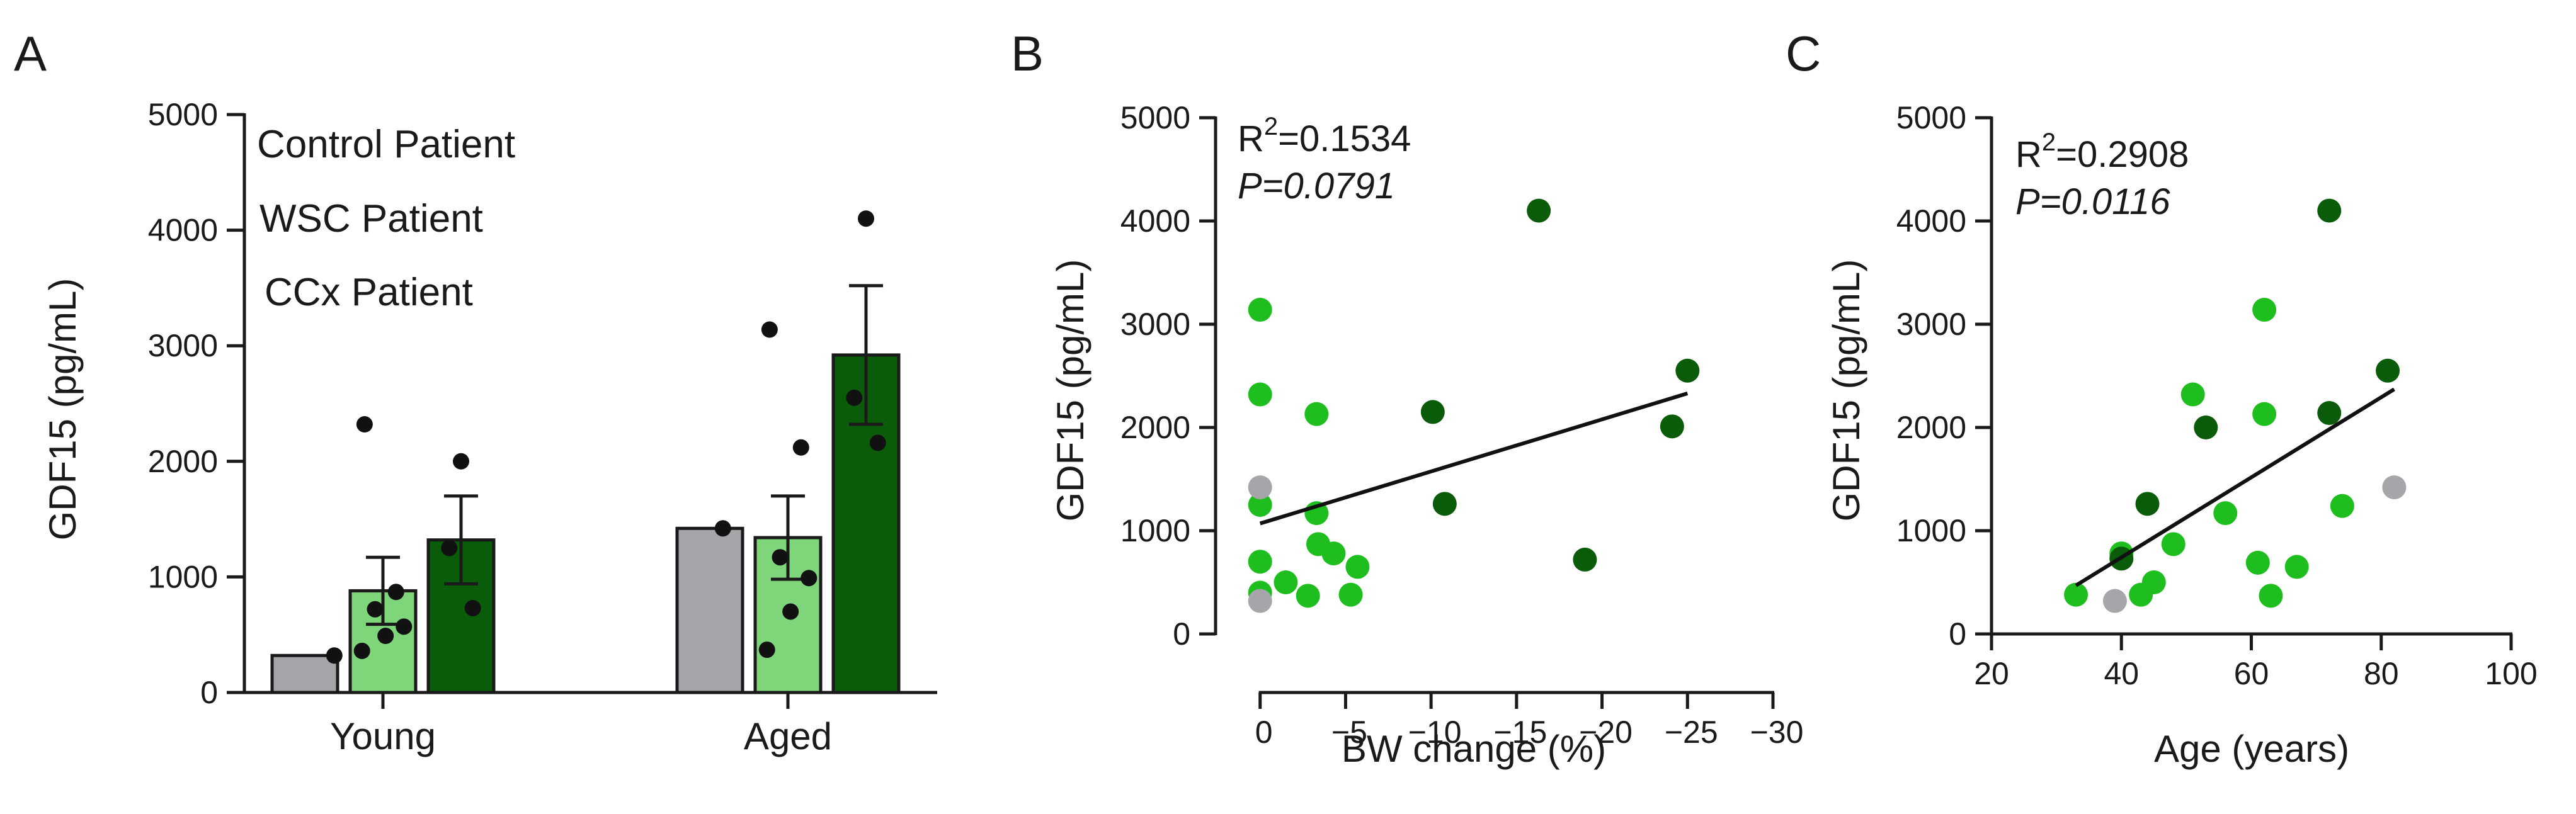 This screenshot has height=814, width=2576. What do you see at coordinates (1027, 53) in the screenshot?
I see `panel-b-letter: B` at bounding box center [1027, 53].